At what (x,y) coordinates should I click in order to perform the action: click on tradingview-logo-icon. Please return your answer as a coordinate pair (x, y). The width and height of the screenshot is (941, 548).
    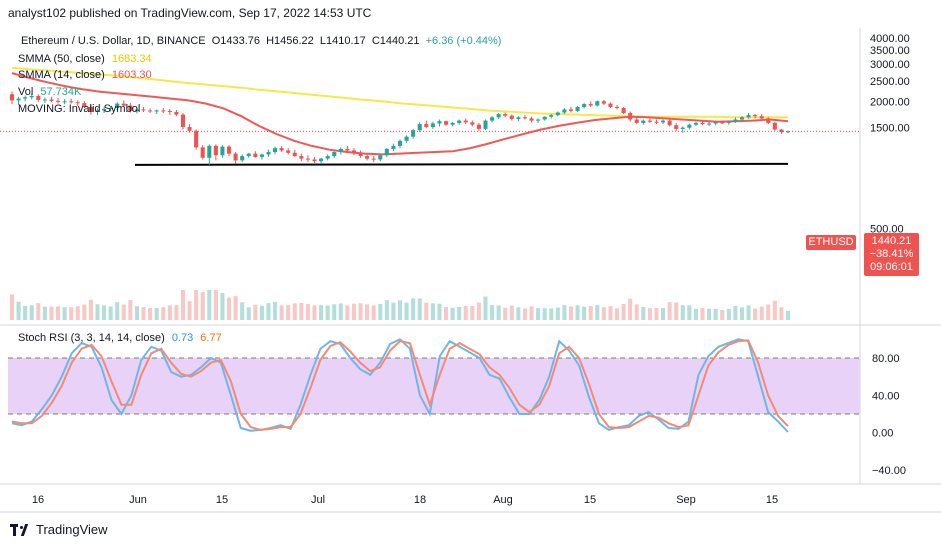
    Looking at the image, I should click on (21, 529).